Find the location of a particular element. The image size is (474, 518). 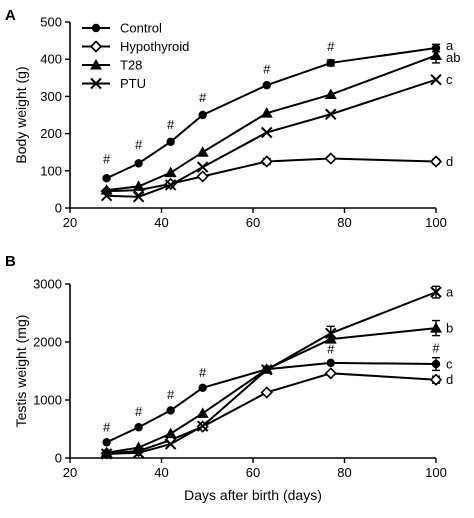

y-tick-label: 0 is located at coordinates (58, 458).